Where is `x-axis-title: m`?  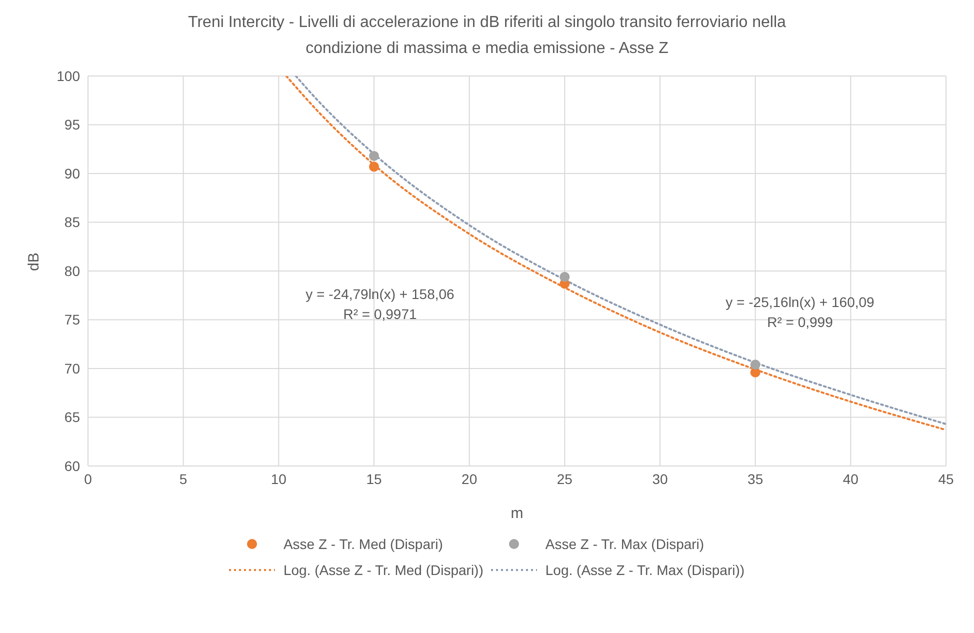 x-axis-title: m is located at coordinates (517, 513).